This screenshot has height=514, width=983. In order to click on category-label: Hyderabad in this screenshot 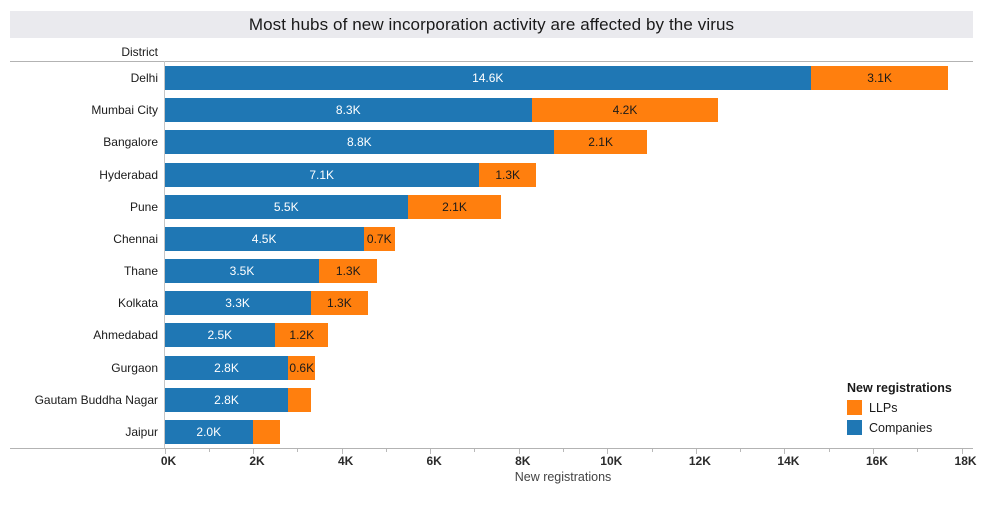, I will do `click(128, 174)`.